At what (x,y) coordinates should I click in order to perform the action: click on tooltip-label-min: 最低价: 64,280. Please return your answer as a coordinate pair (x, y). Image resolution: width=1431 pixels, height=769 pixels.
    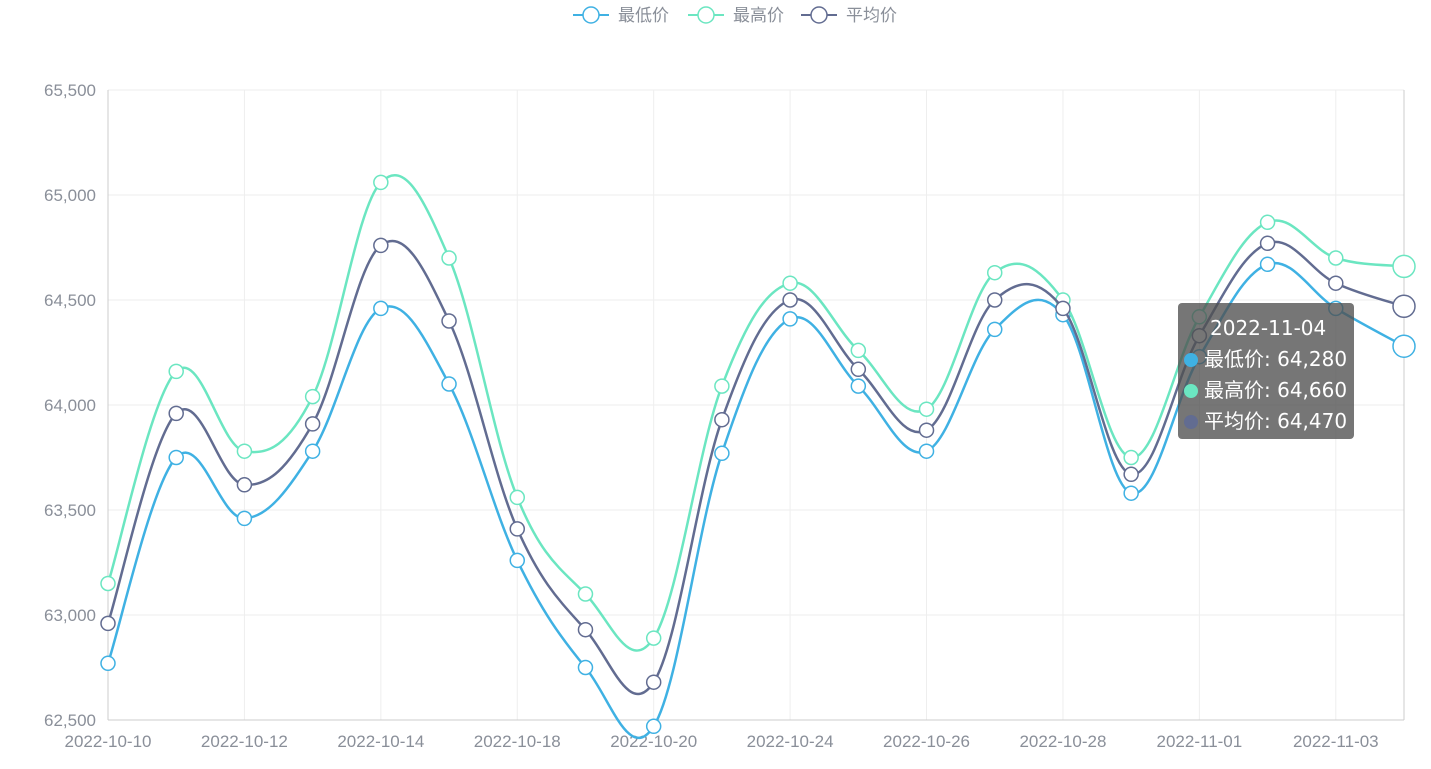
    Looking at the image, I should click on (1276, 359).